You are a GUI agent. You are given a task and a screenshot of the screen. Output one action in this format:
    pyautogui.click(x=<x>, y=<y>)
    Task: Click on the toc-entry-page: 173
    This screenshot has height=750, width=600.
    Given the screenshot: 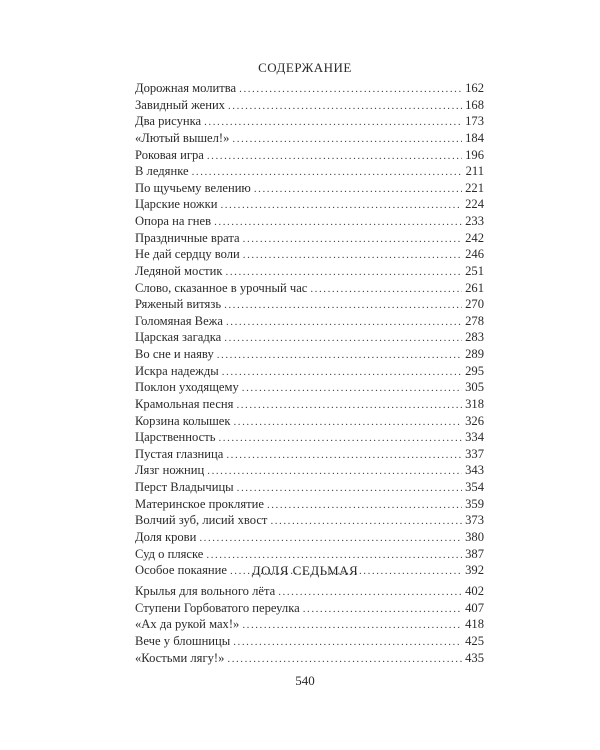 What is the action you would take?
    pyautogui.click(x=474, y=121)
    